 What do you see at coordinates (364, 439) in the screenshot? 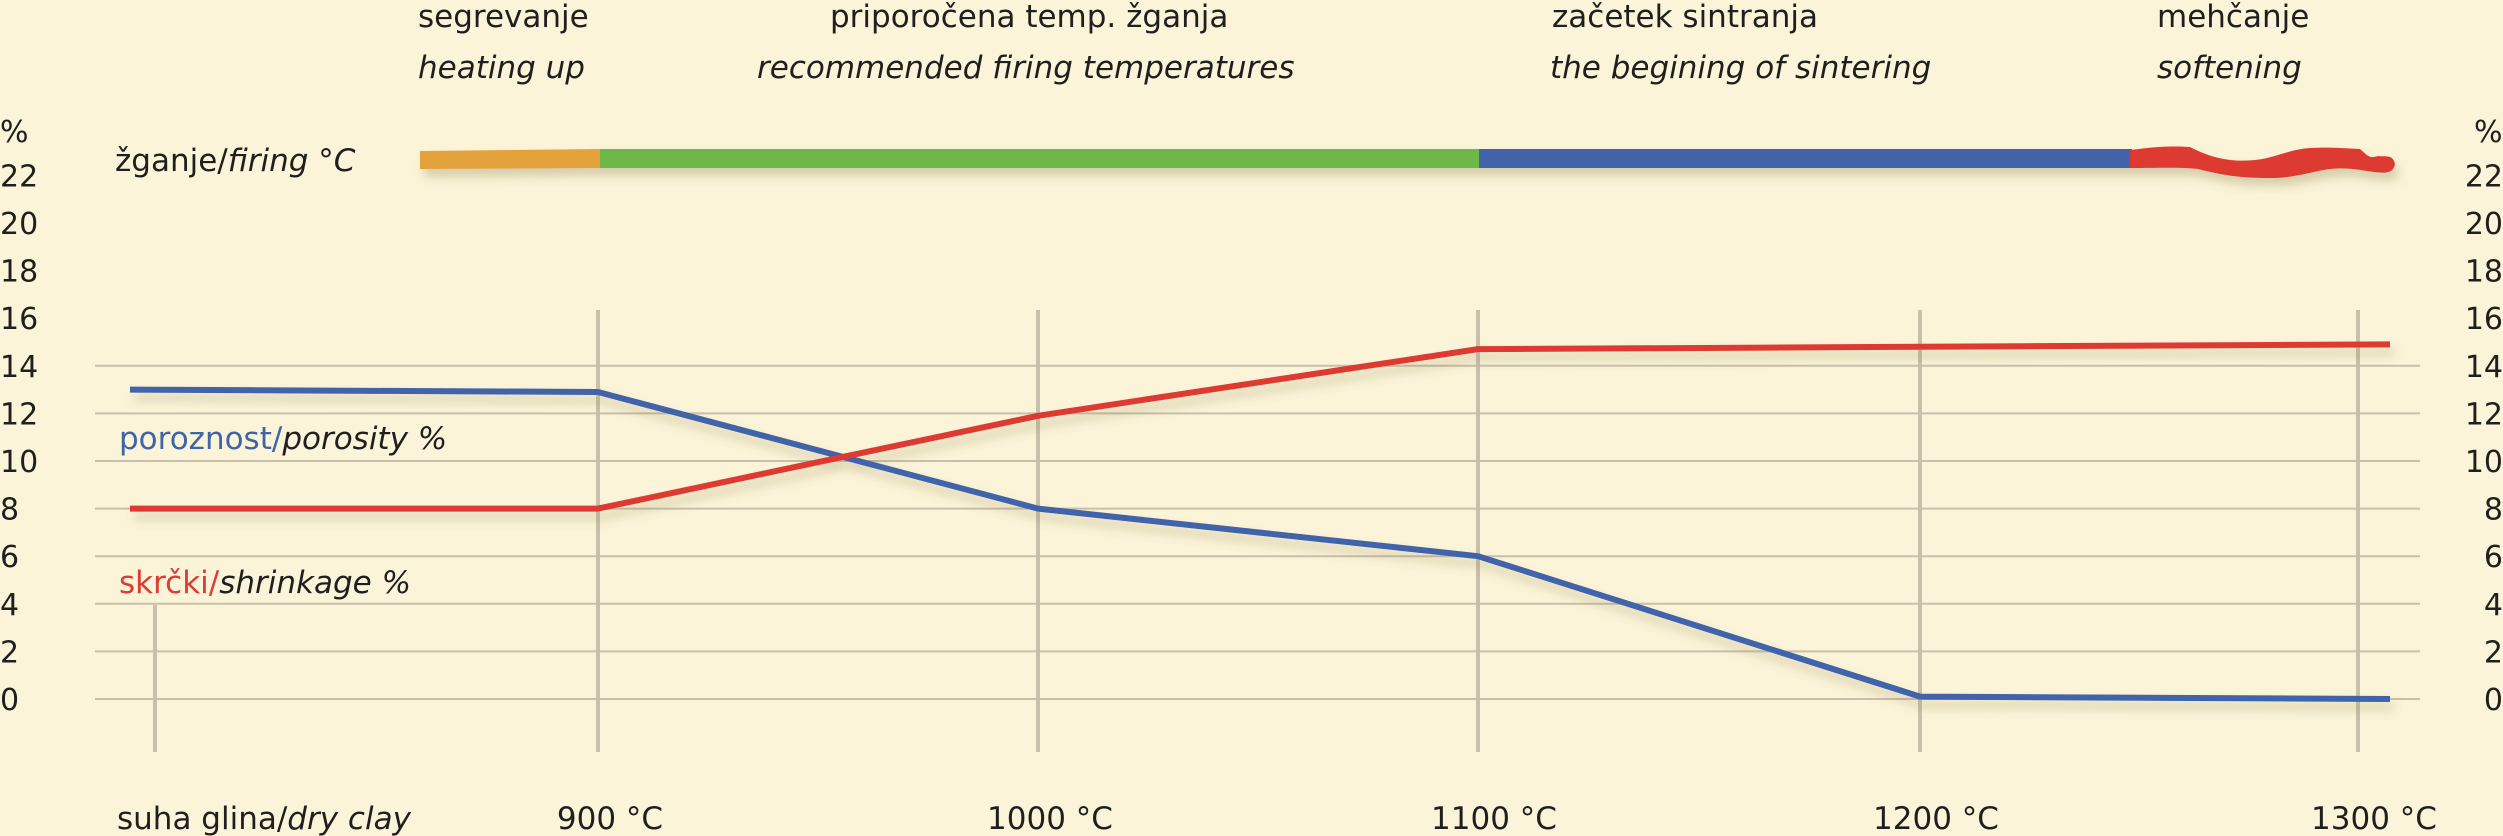
I see `legend-porosity-en: porosity %` at bounding box center [364, 439].